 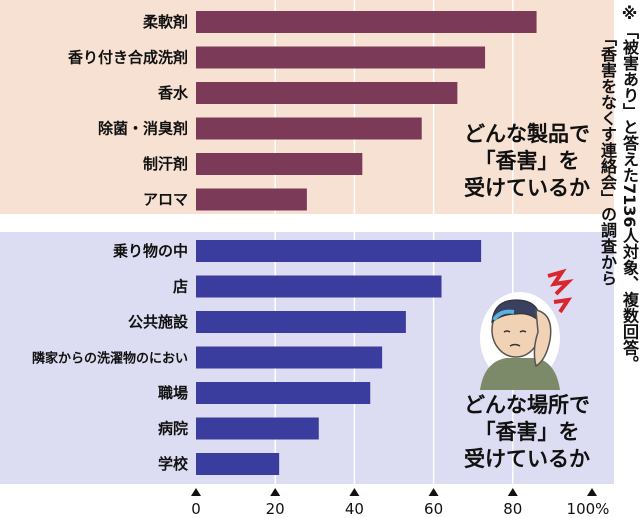 What do you see at coordinates (143, 129) in the screenshot?
I see `category-label-0-3: 除菌・消臭剤` at bounding box center [143, 129].